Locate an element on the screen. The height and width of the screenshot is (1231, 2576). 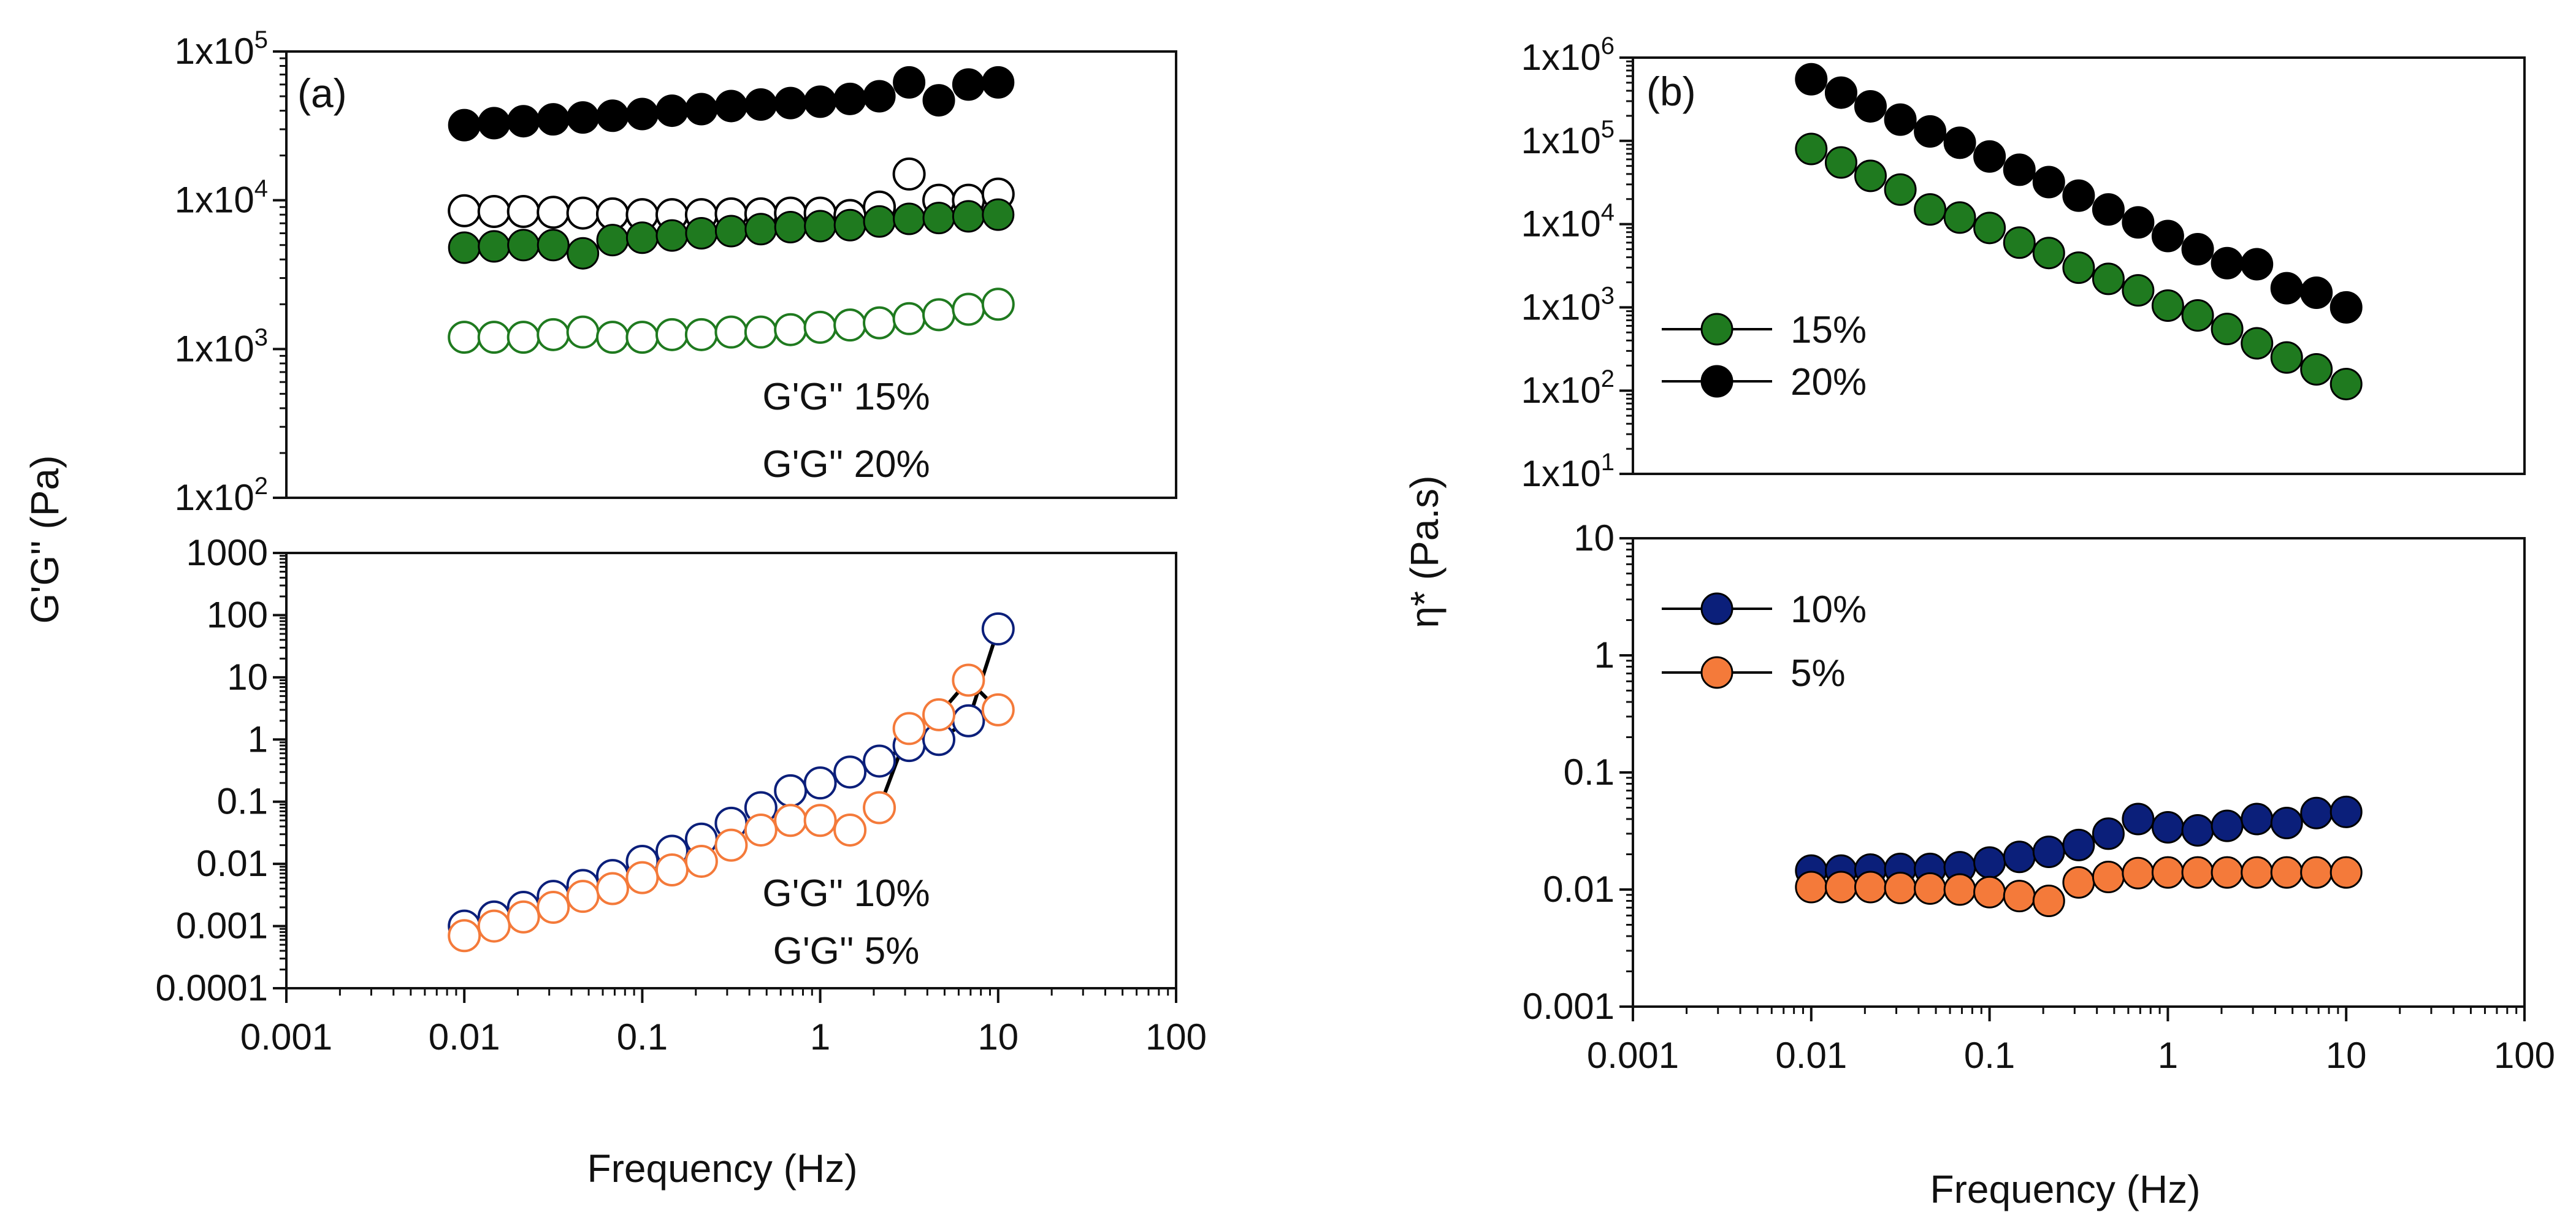
x-tick-label: 100 is located at coordinates (2524, 1055).